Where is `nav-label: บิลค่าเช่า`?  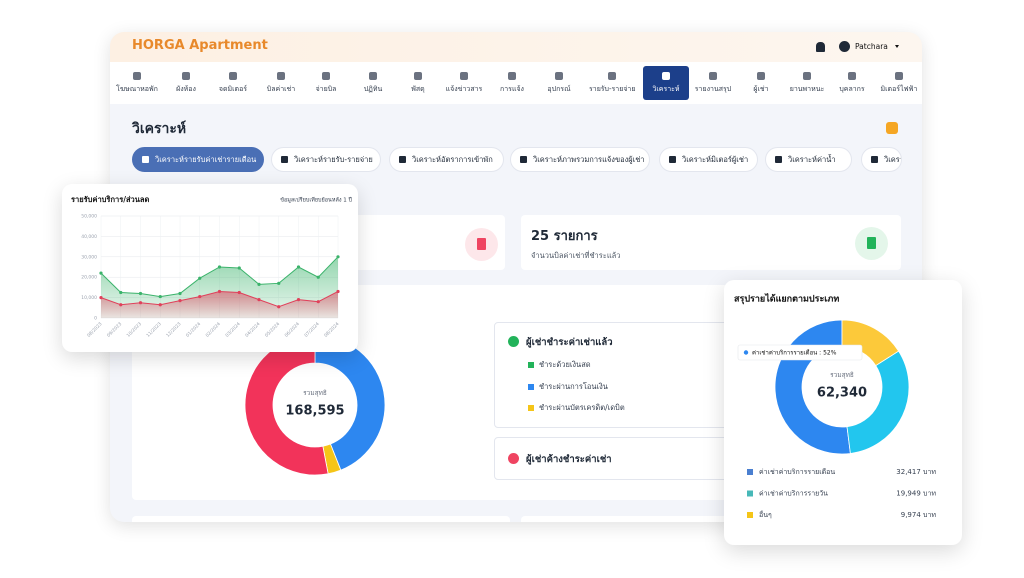 nav-label: บิลค่าเช่า is located at coordinates (281, 89).